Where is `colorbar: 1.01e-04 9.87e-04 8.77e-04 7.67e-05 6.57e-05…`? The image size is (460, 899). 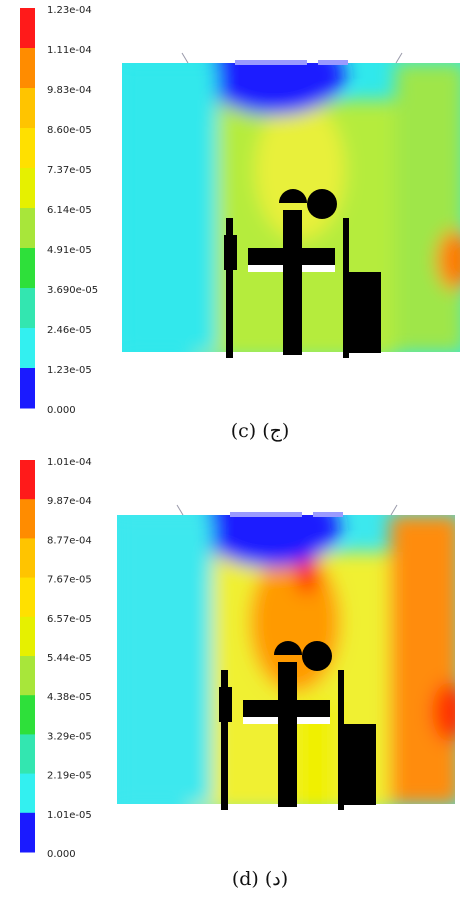
colorbar: 1.01e-04 9.87e-04 8.77e-04 7.67e-05 6.57e-05… is located at coordinates (56, 658).